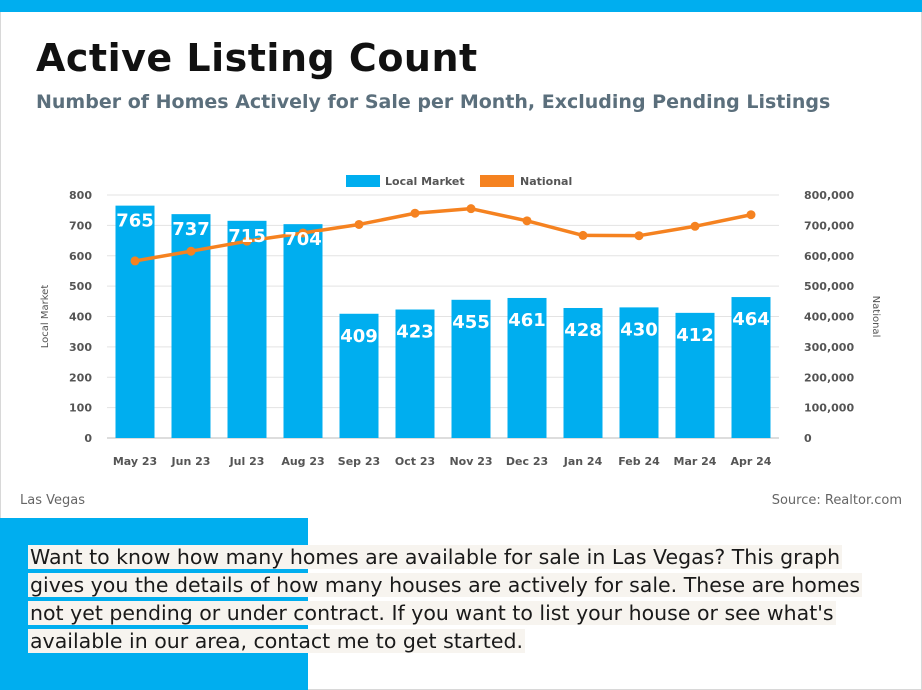  Describe the element at coordinates (80, 347) in the screenshot. I see `y-tick-label-left: 300` at that location.